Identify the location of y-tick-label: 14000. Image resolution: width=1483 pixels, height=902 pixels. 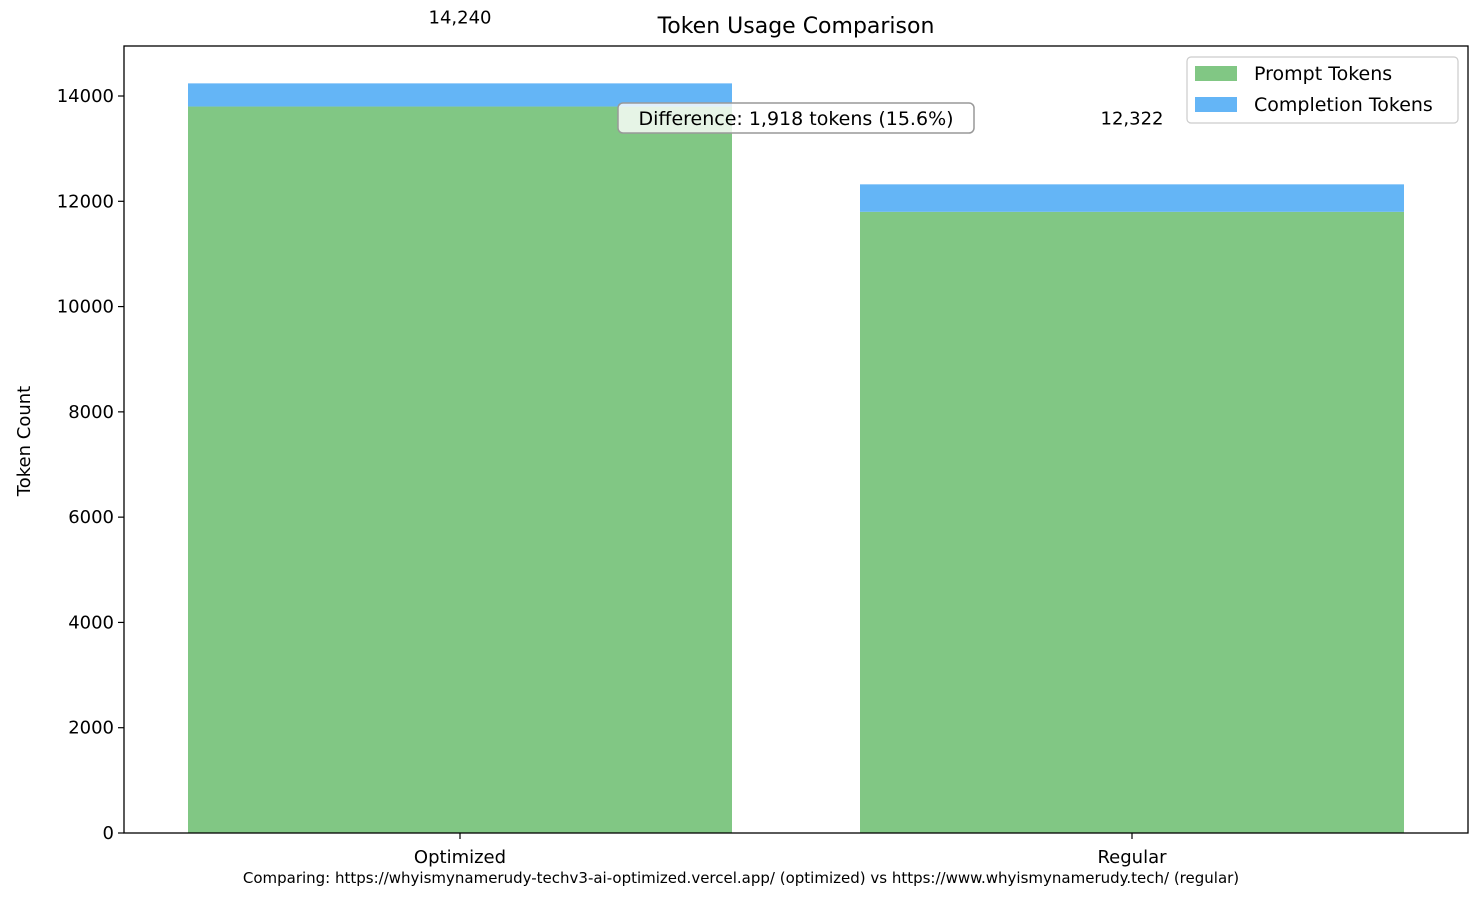
(85, 96).